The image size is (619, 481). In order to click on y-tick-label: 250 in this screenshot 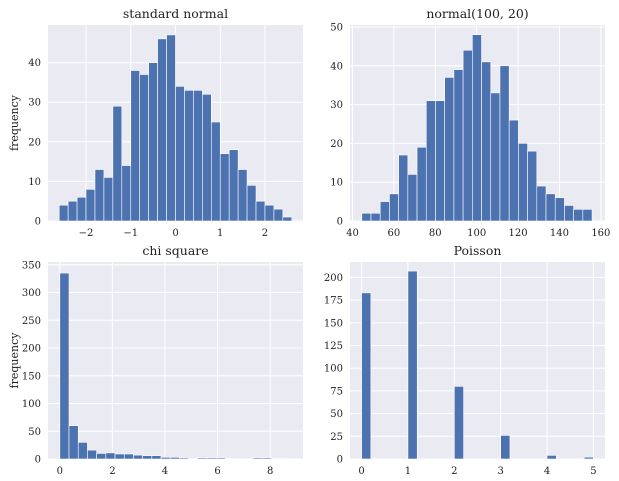, I will do `click(31, 321)`.